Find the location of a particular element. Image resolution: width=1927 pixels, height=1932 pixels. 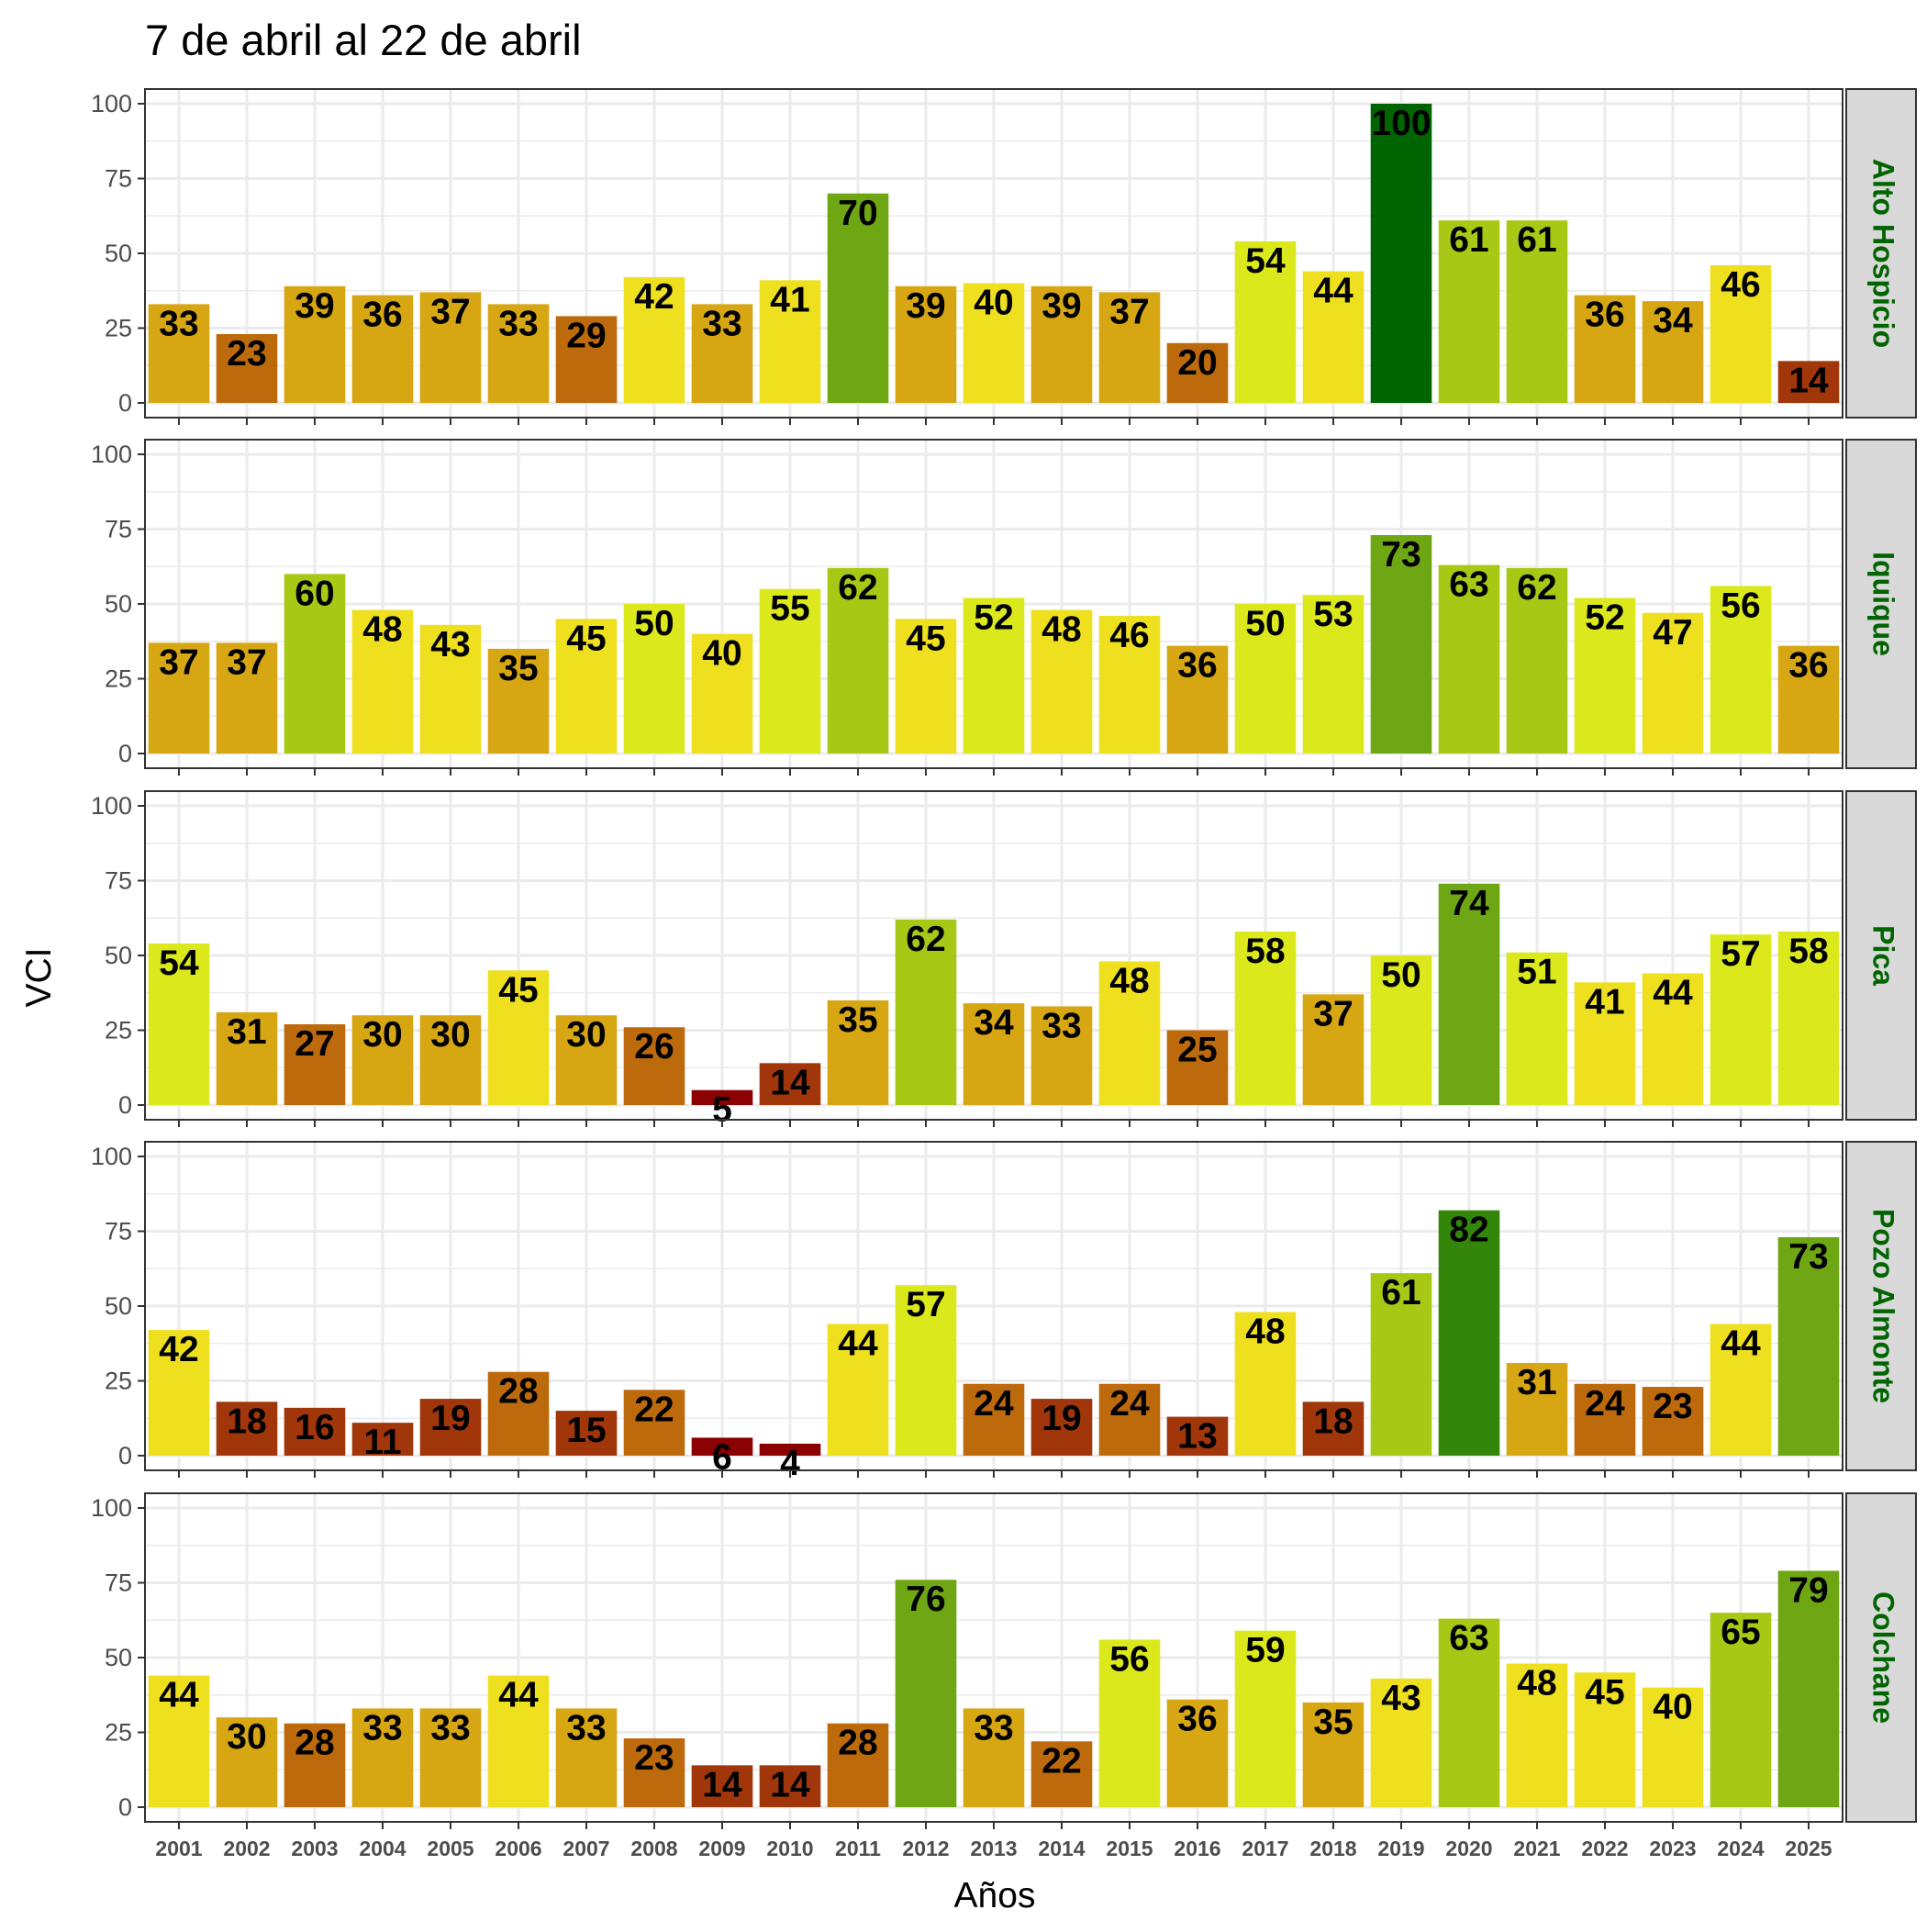

x-tick-label: 2004 is located at coordinates (382, 1849).